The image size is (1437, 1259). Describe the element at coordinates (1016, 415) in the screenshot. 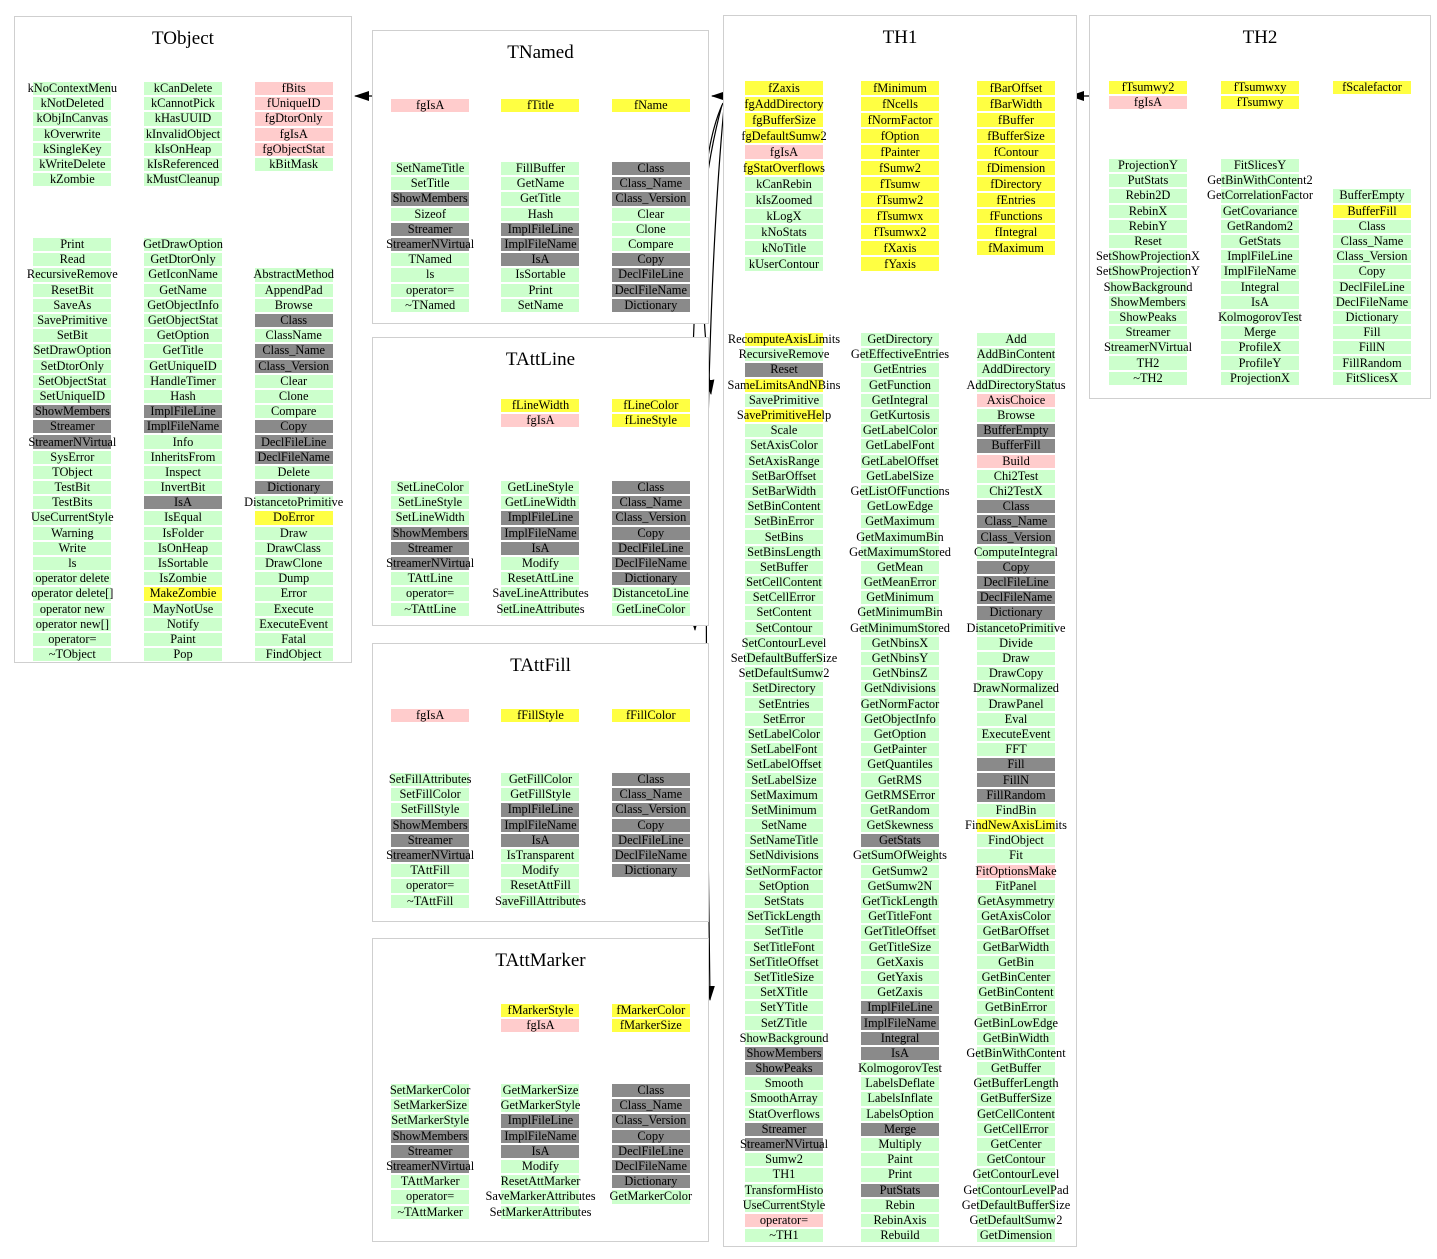

I see `member-cell: Browse` at that location.